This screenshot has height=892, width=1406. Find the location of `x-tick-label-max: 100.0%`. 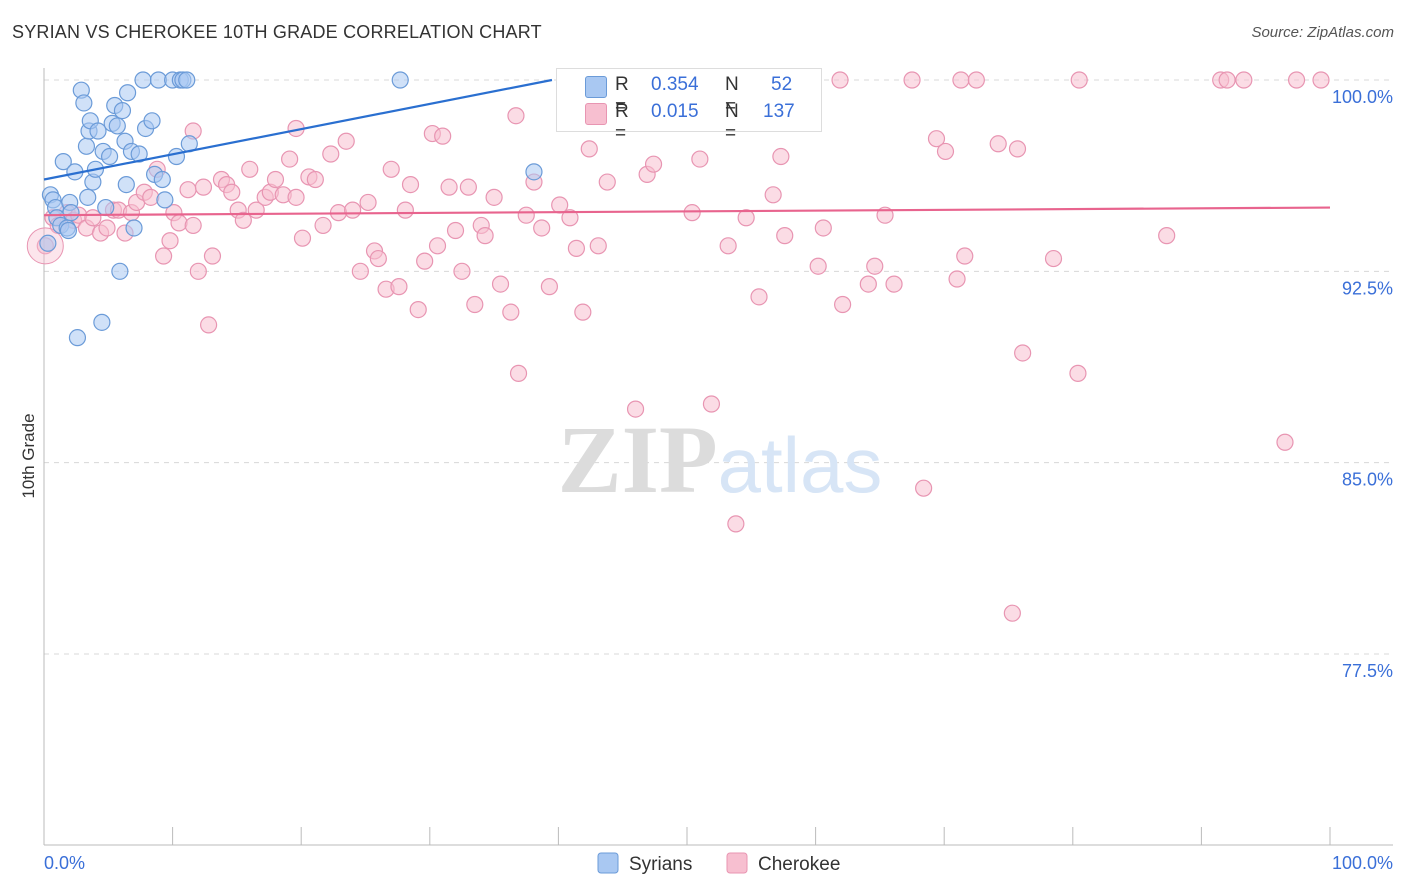

x-tick-label-max: 100.0% is located at coordinates (1362, 863).